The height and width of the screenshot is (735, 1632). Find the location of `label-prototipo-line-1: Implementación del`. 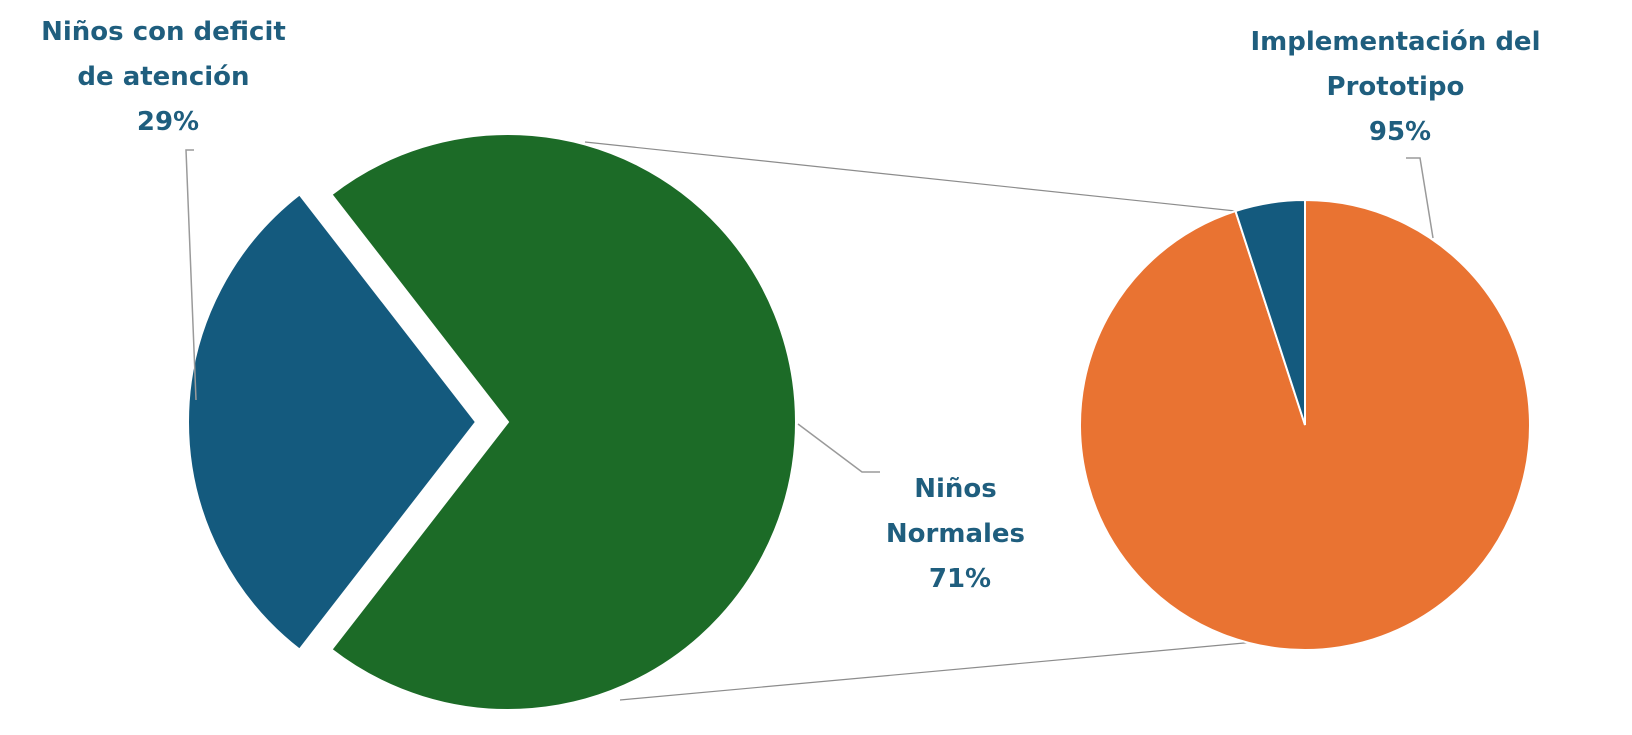

label-prototipo-line-1: Implementación del is located at coordinates (1395, 42).